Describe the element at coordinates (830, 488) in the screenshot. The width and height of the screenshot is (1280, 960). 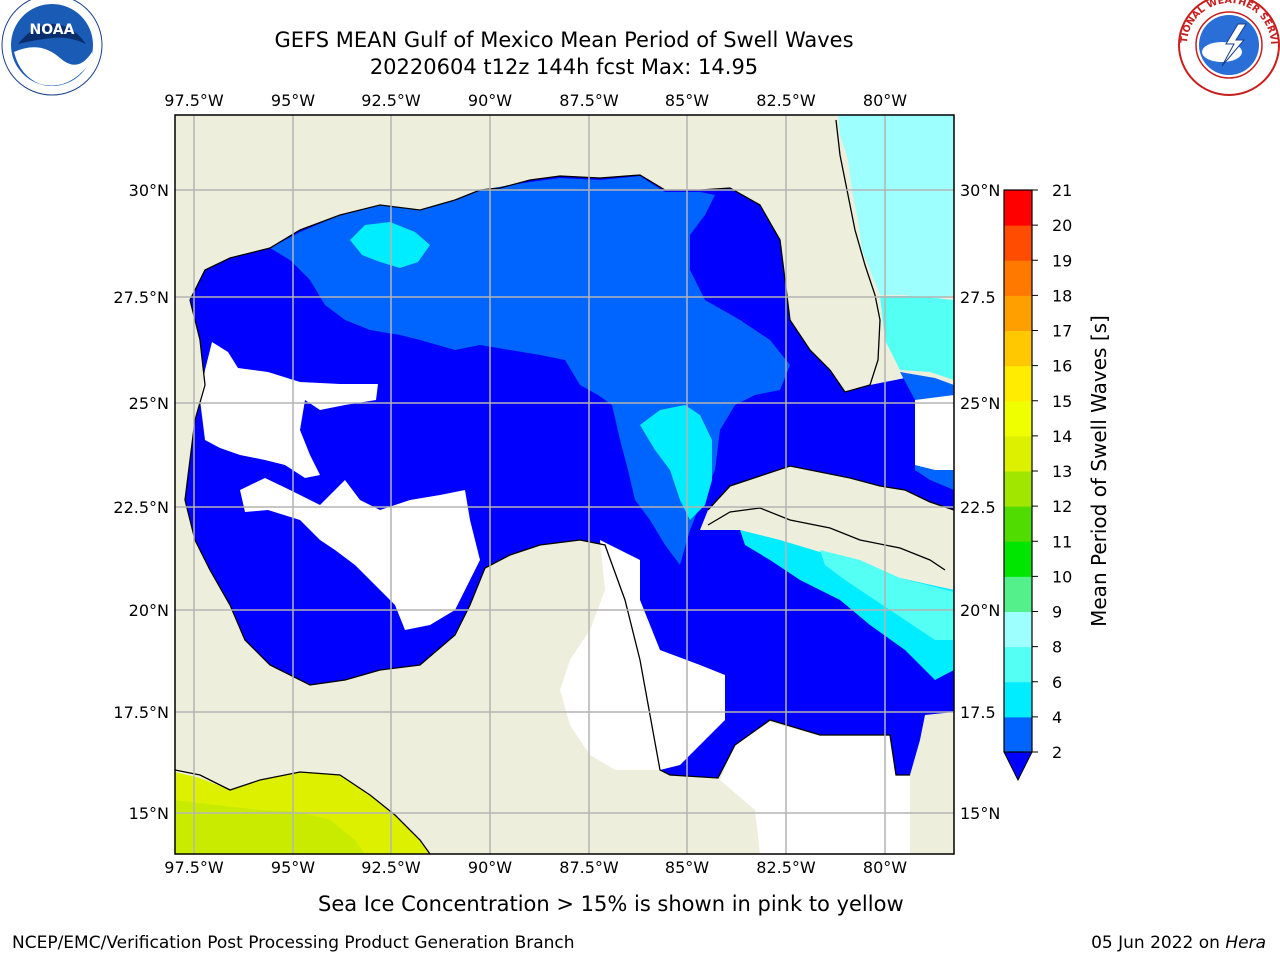
I see `coastline-cuba` at that location.